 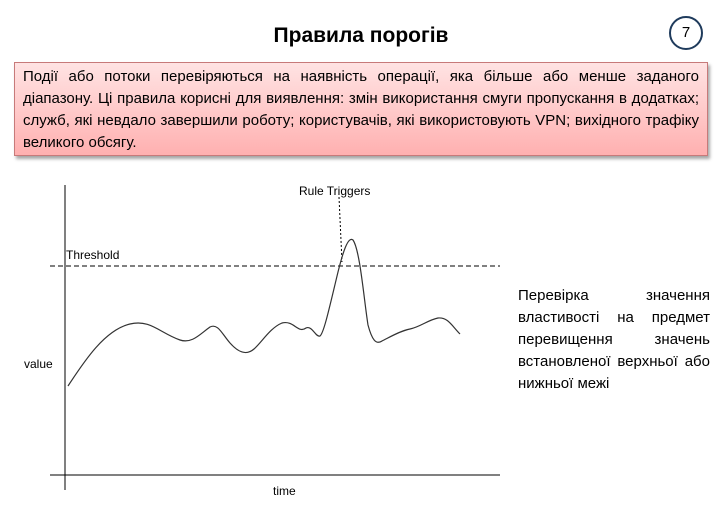 I want to click on x-axis-label: time, so click(x=284, y=491).